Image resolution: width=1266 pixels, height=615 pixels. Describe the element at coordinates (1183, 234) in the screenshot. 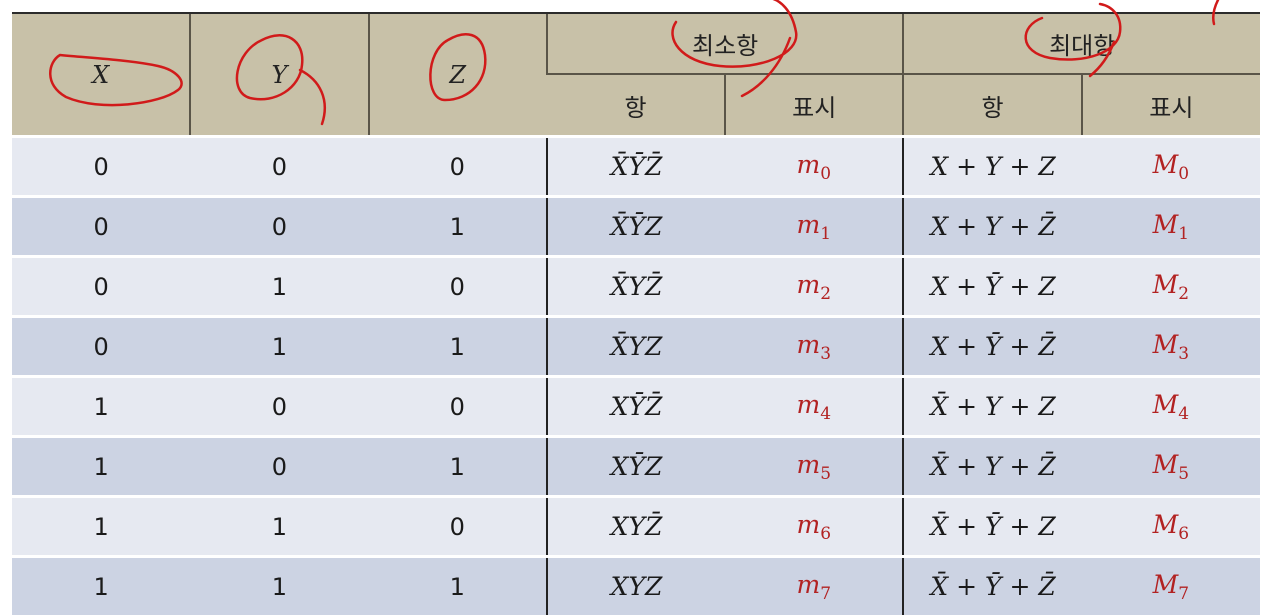

I see `maxterm-index: 1` at that location.